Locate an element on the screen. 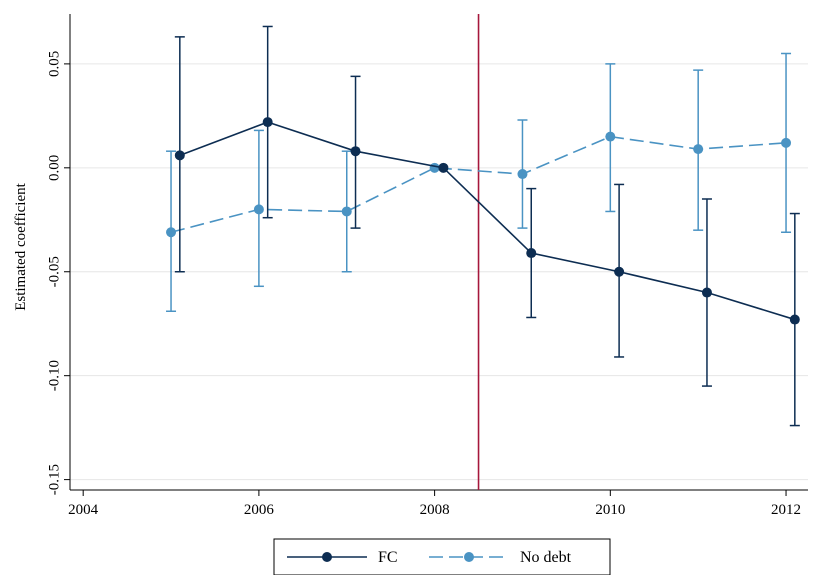 This screenshot has width=813, height=575. legend: FC No debt is located at coordinates (442, 556).